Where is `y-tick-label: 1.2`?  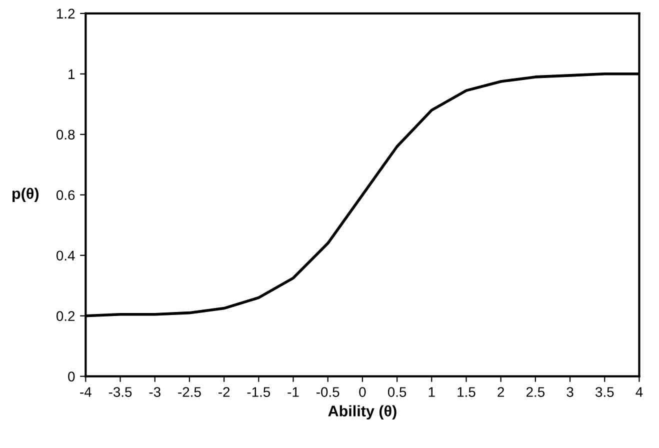
y-tick-label: 1.2 is located at coordinates (66, 13).